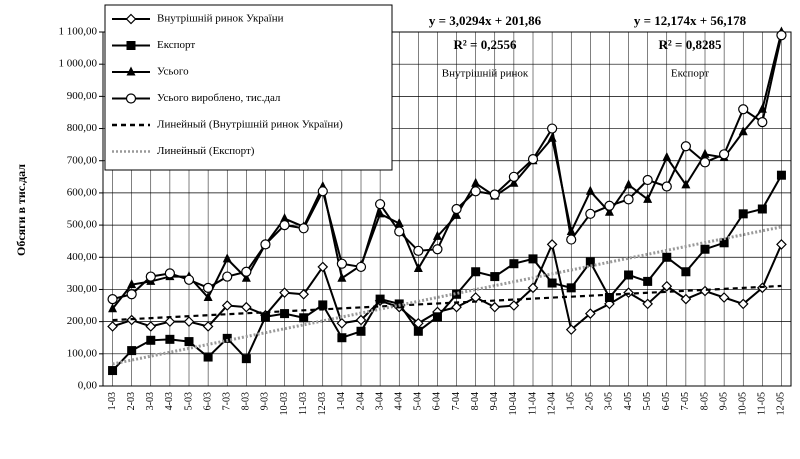 The image size is (800, 459). Describe the element at coordinates (82, 225) in the screenshot. I see `y-tick-label: 500,00` at that location.